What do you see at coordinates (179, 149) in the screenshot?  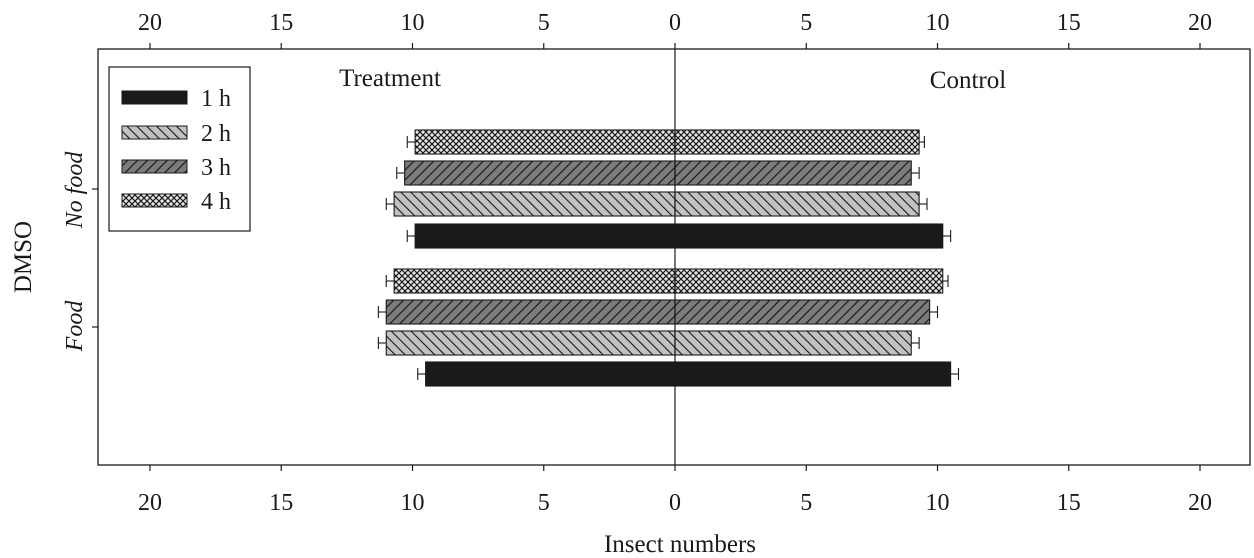 I see `legend: 1 h 2 h 3 h 4 h` at bounding box center [179, 149].